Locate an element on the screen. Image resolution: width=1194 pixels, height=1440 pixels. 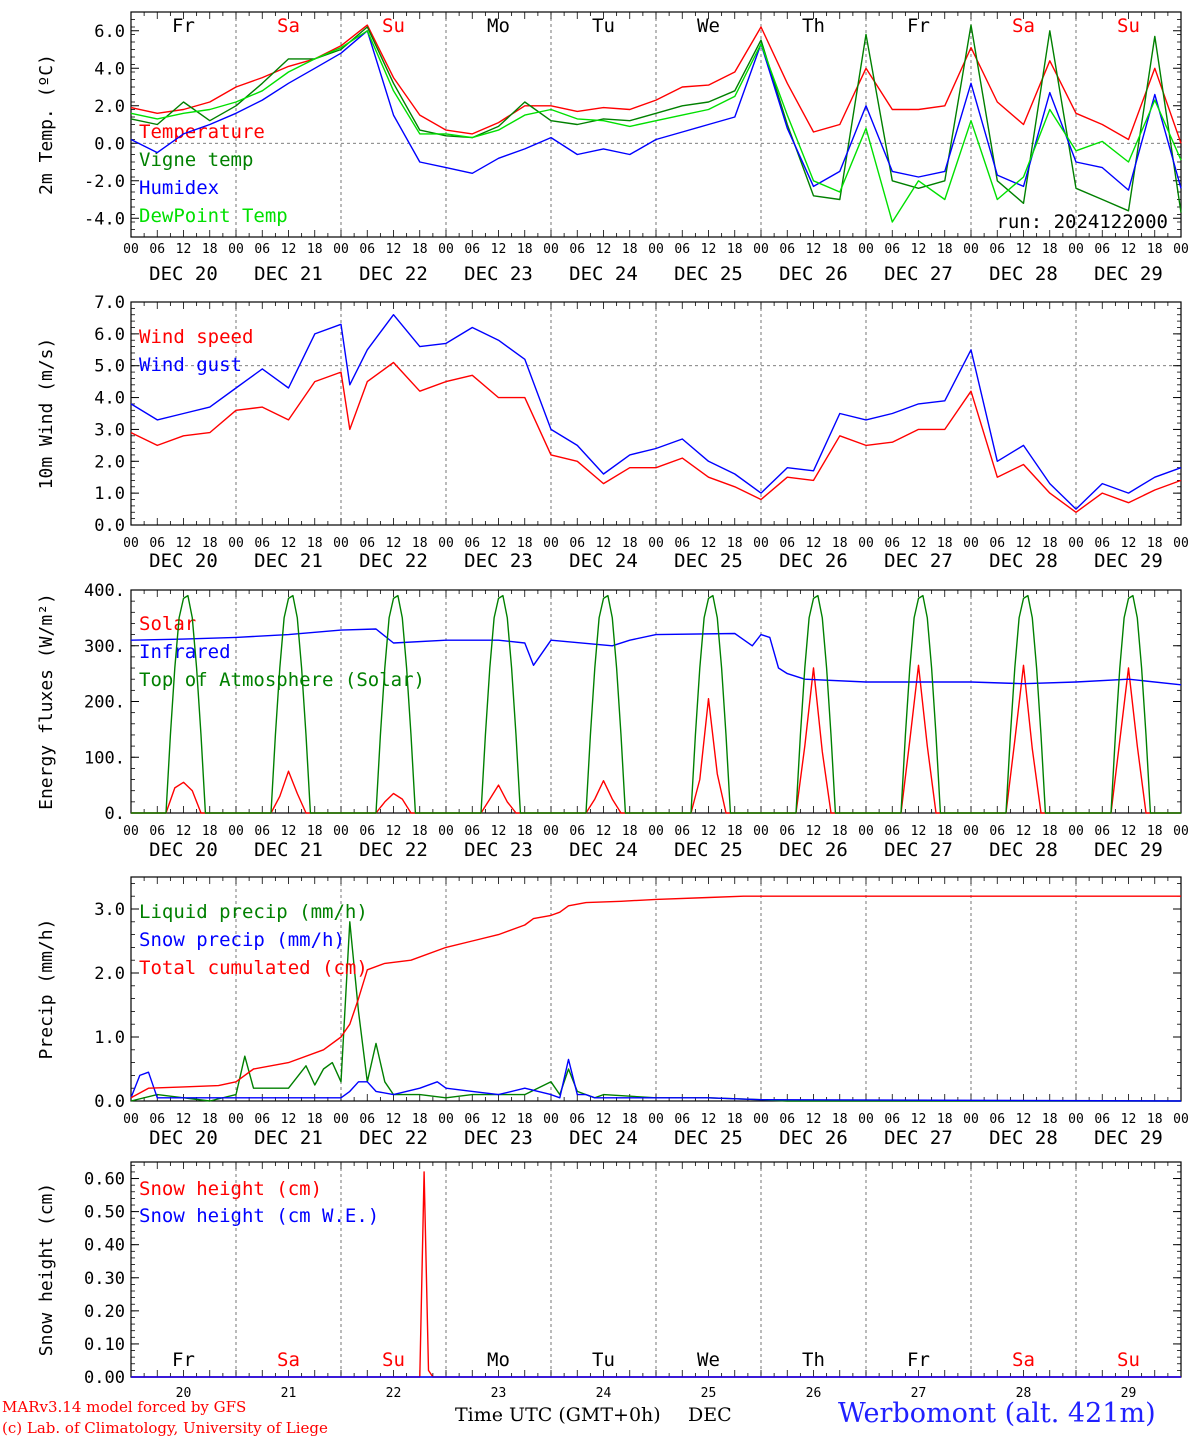
weekday-label: Sa is located at coordinates (1023, 26).